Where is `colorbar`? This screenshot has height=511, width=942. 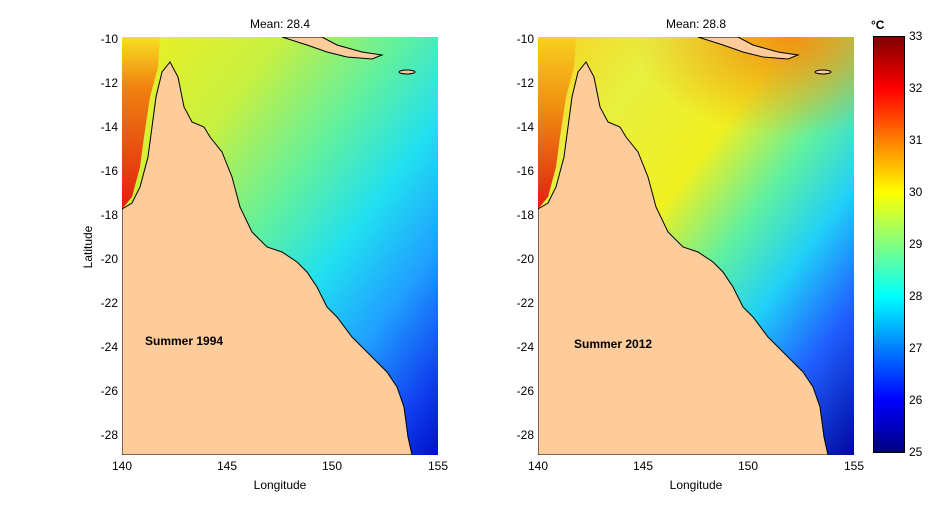 colorbar is located at coordinates (889, 244).